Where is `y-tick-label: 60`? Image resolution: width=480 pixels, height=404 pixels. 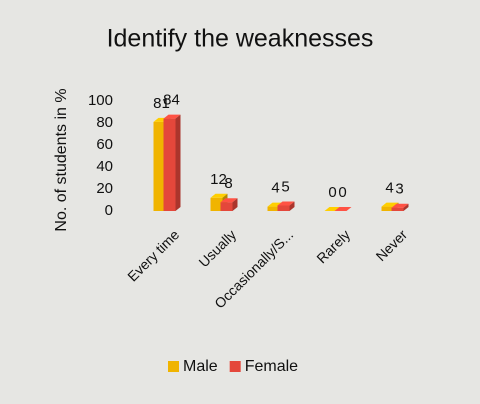
y-tick-label: 60 is located at coordinates (104, 144).